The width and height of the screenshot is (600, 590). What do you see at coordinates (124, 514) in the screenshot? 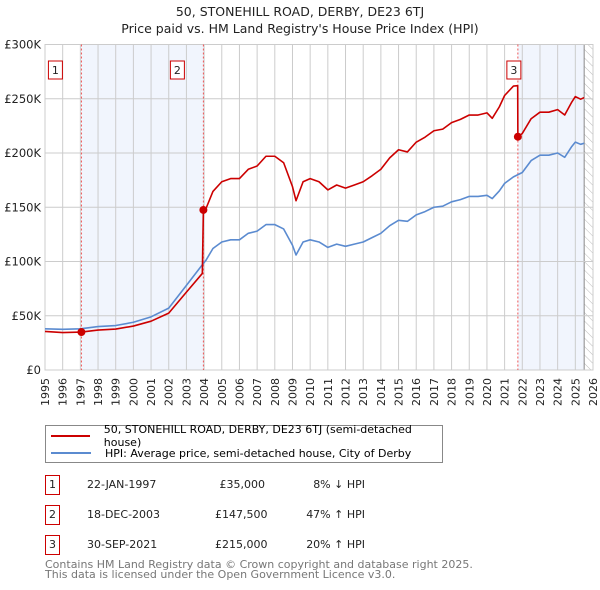
I see `transaction-date: 18-DEC-2003` at bounding box center [124, 514].